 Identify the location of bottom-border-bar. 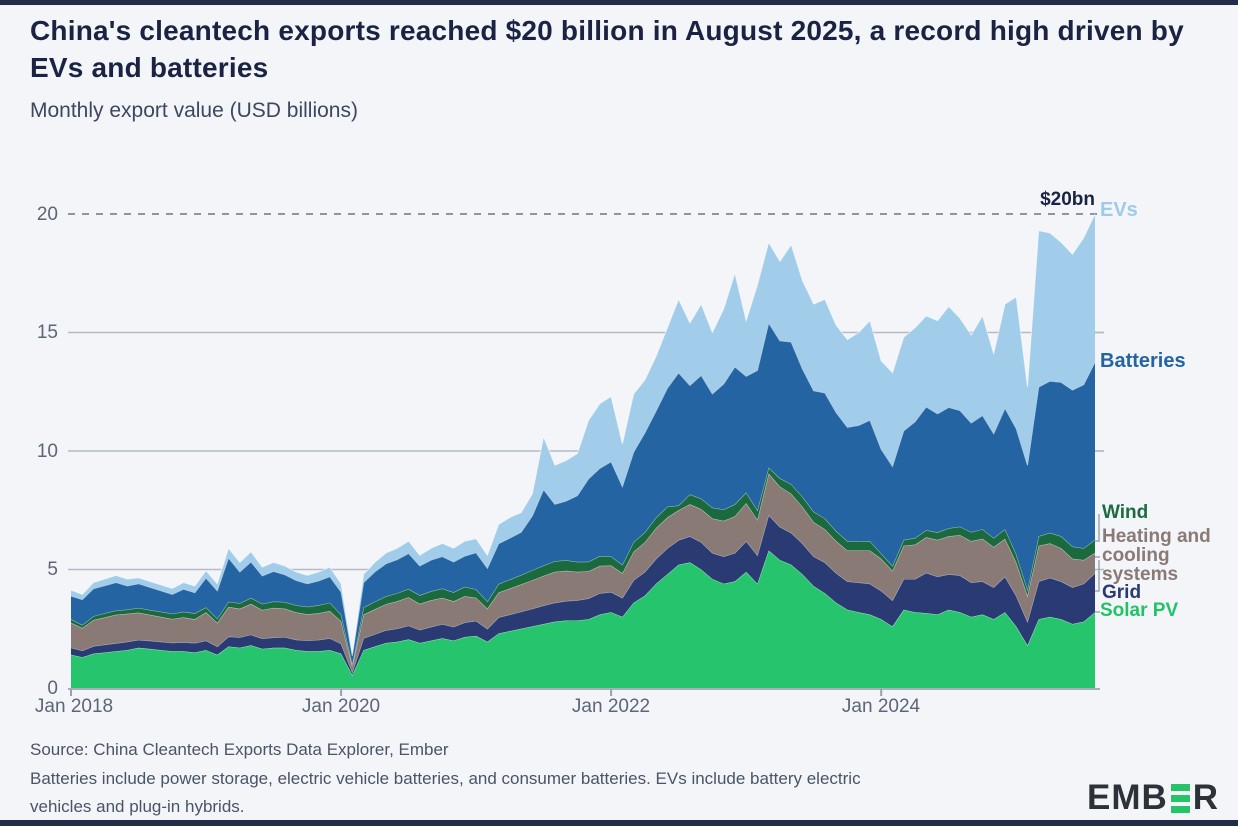
(619, 823).